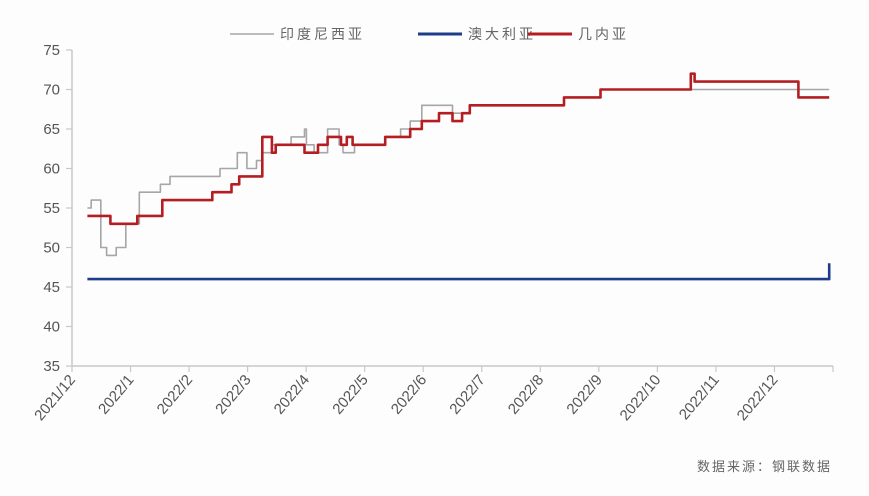 This screenshot has width=869, height=496. What do you see at coordinates (55, 398) in the screenshot?
I see `x-tick-label: 2021/12` at bounding box center [55, 398].